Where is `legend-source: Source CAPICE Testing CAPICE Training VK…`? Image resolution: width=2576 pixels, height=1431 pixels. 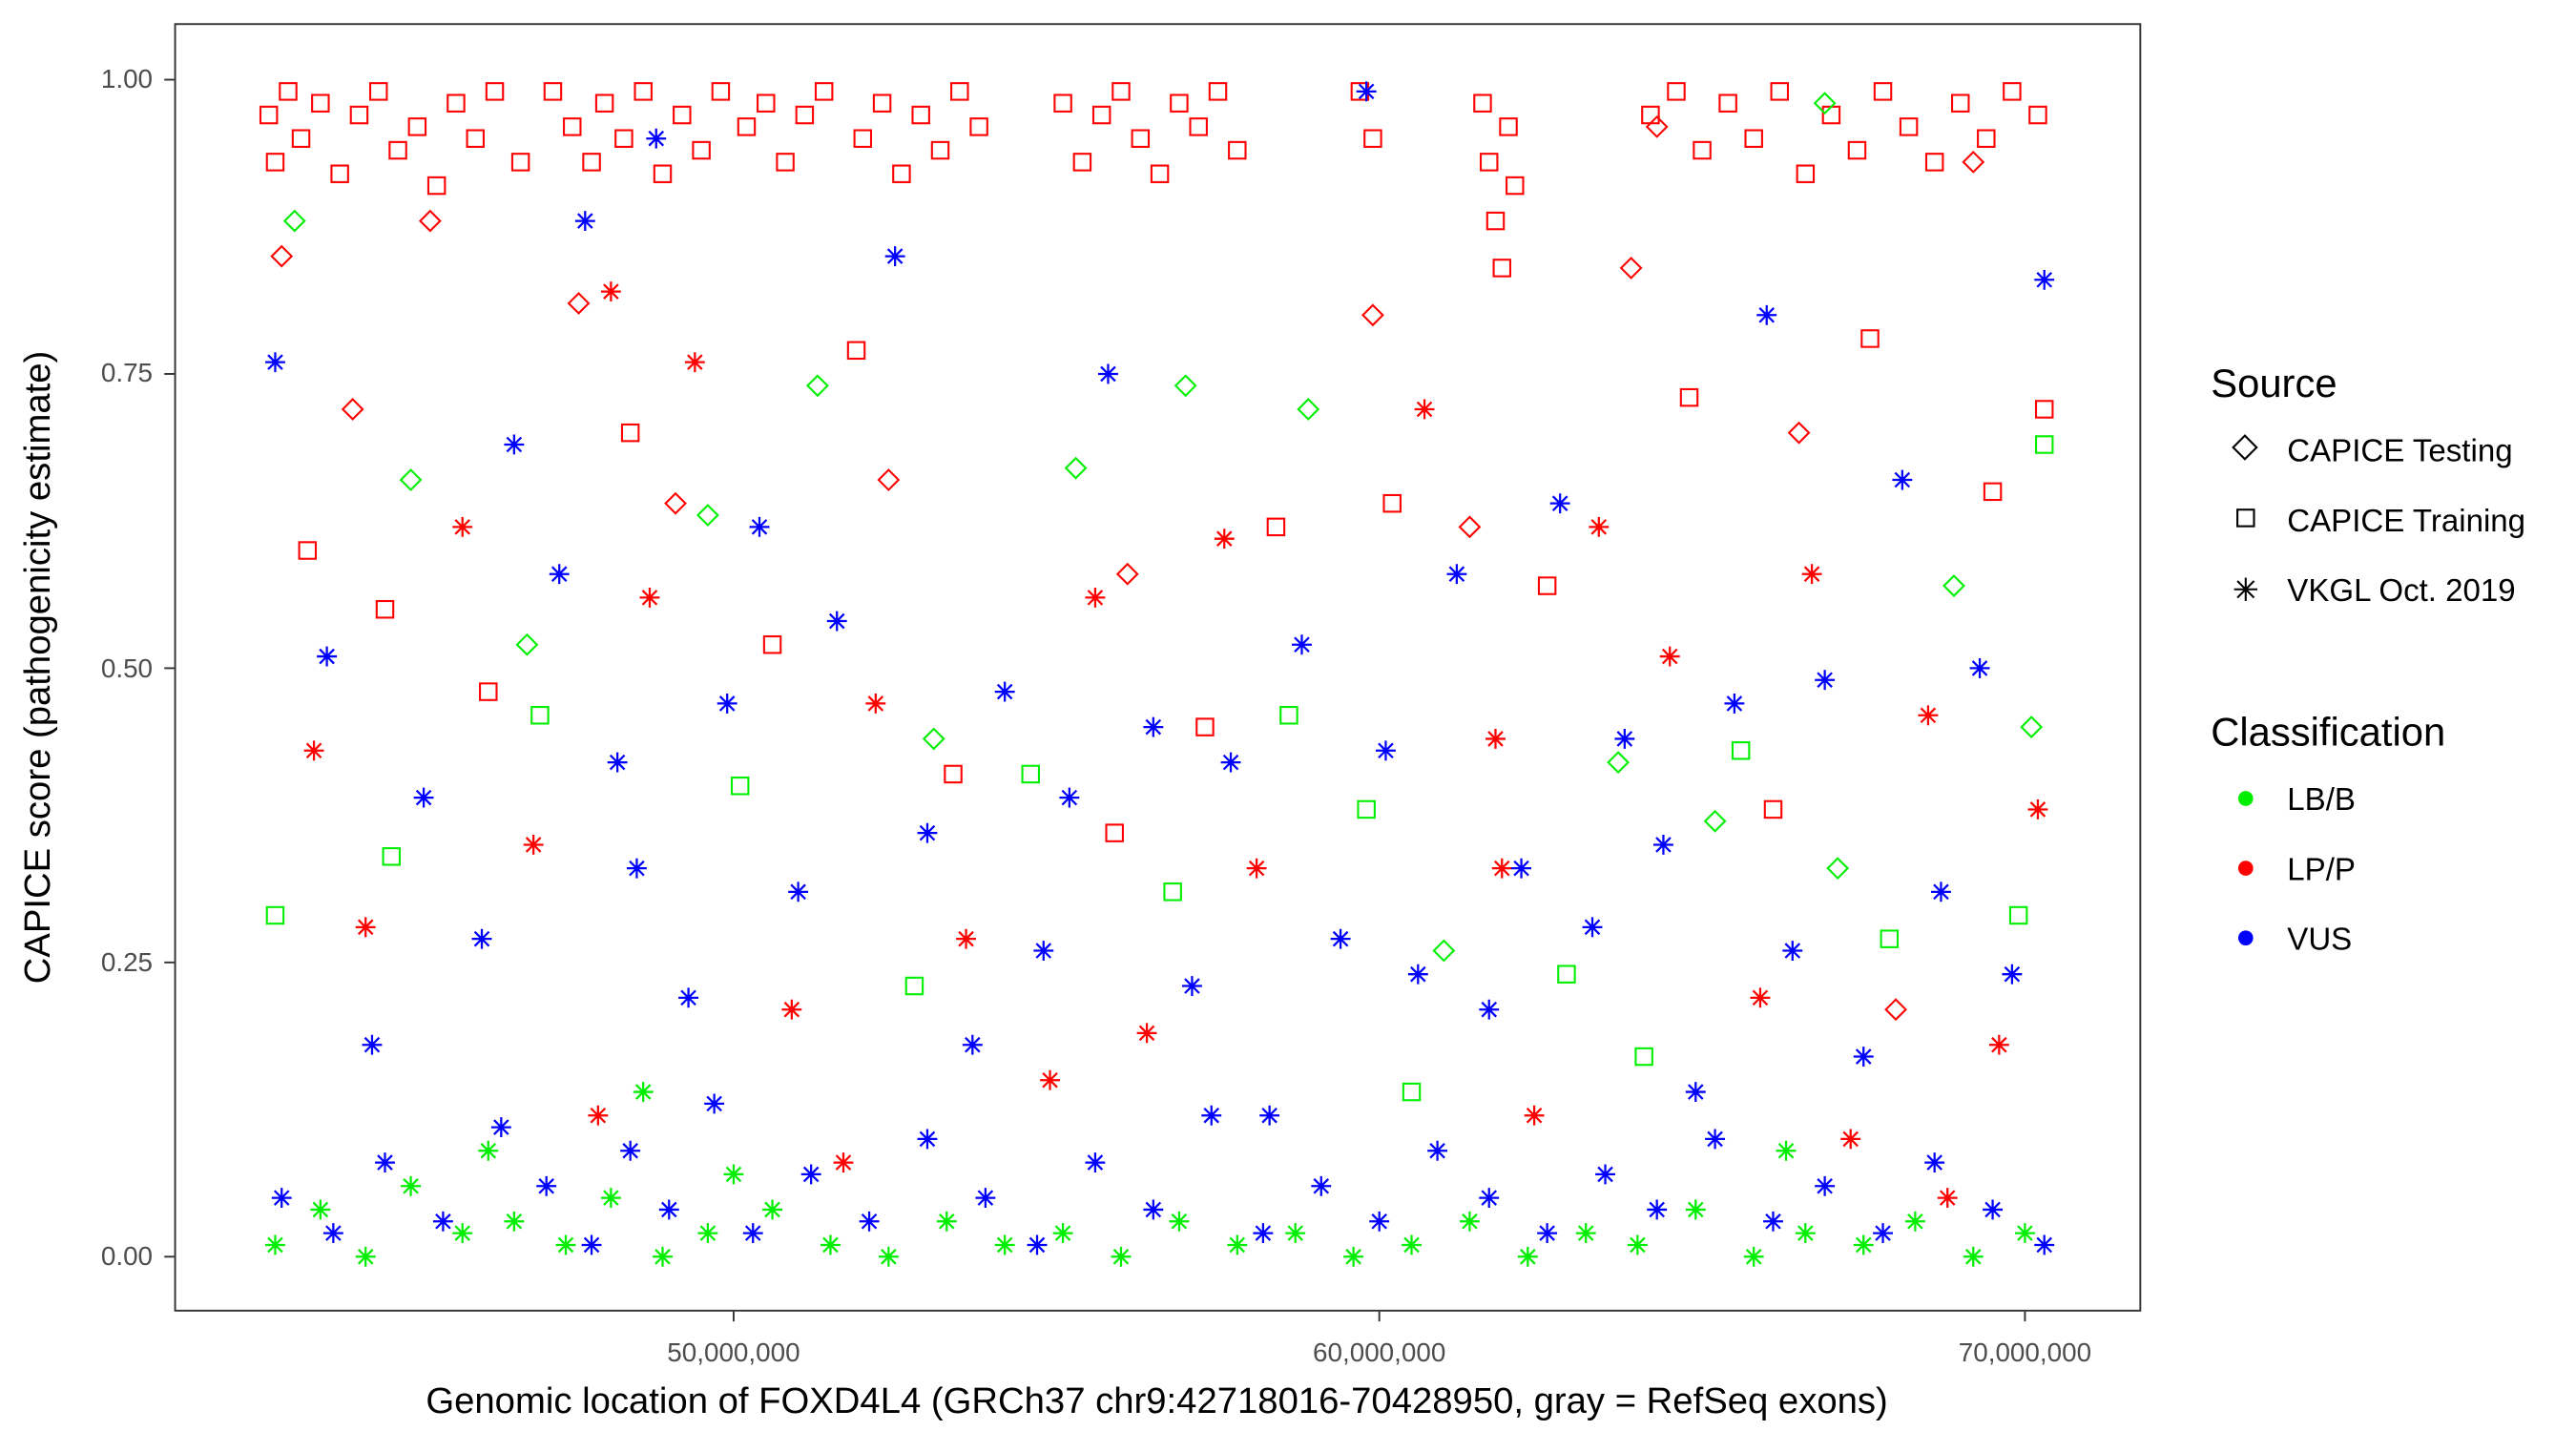
legend-source: Source CAPICE Testing CAPICE Training VK… is located at coordinates (2368, 485).